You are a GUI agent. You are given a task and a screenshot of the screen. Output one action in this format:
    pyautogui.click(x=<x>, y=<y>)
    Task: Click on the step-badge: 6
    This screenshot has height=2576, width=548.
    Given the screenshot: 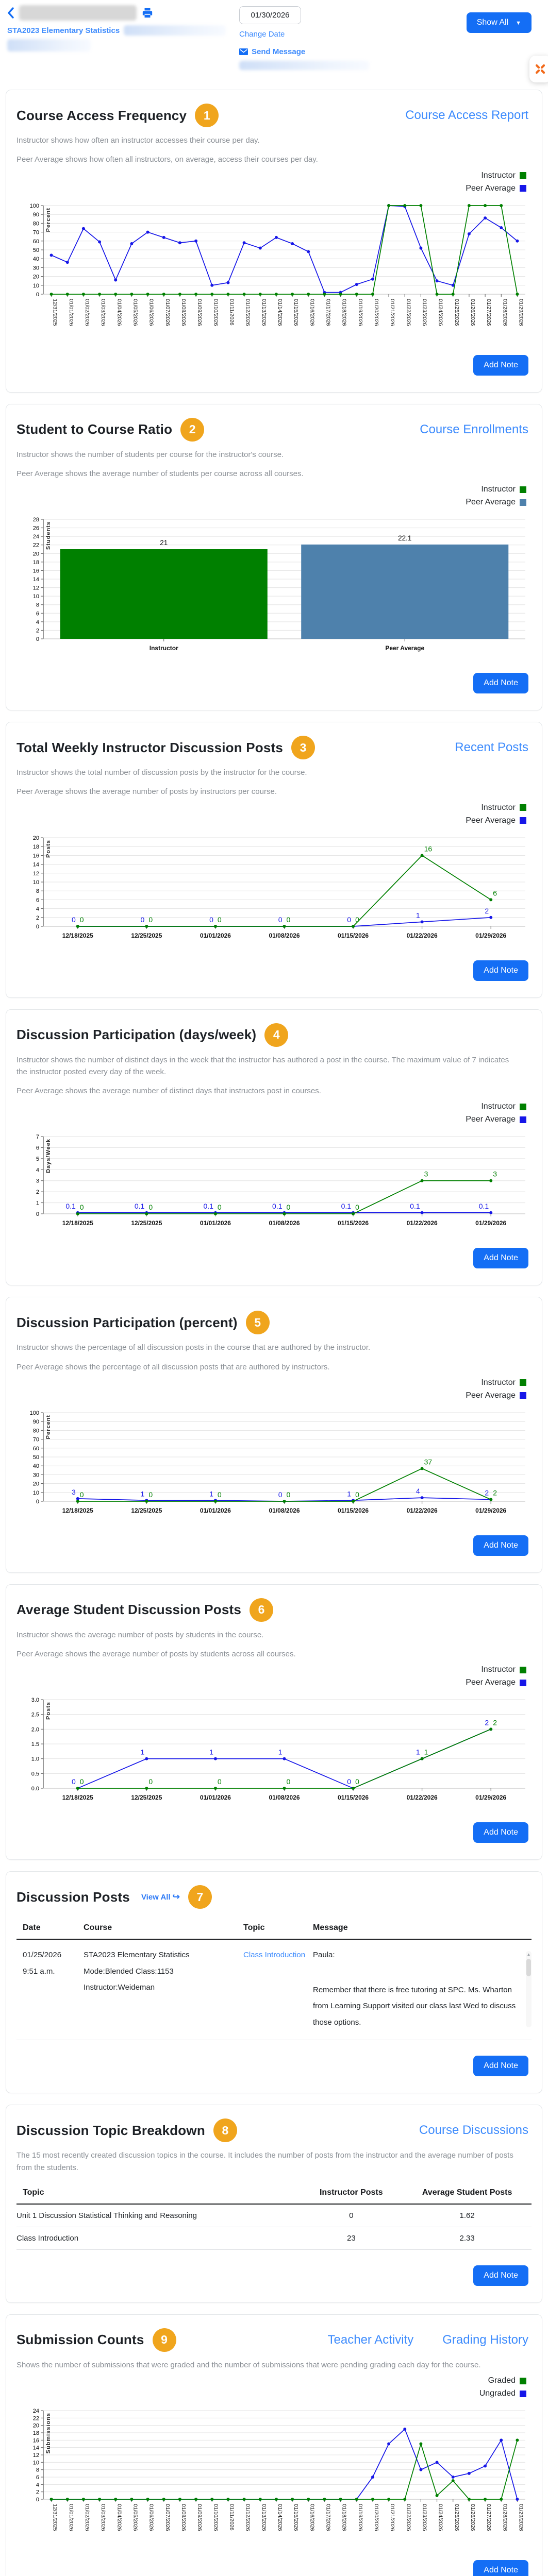 What is the action you would take?
    pyautogui.click(x=261, y=1610)
    